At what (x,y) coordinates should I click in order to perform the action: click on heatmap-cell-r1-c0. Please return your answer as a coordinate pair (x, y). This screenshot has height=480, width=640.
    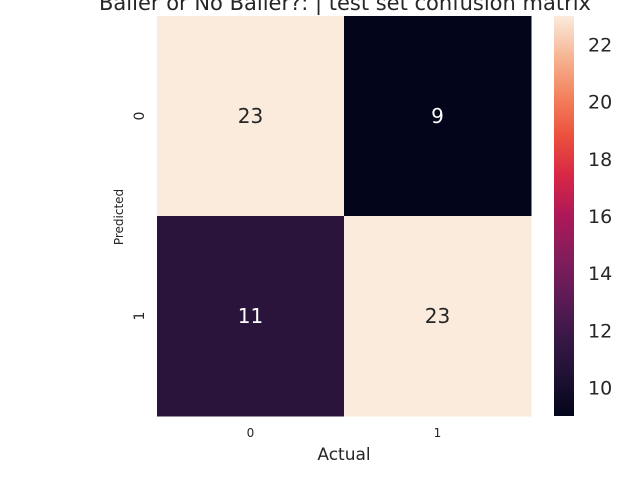
    Looking at the image, I should click on (251, 316).